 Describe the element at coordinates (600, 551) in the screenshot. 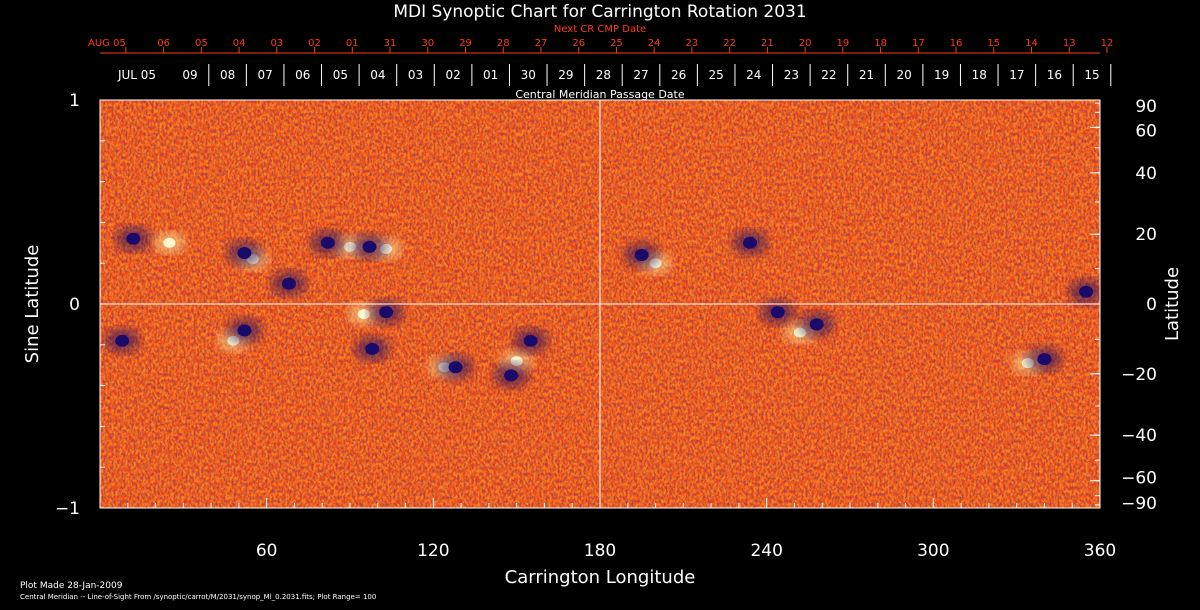

I see `x-tick-label: 180` at that location.